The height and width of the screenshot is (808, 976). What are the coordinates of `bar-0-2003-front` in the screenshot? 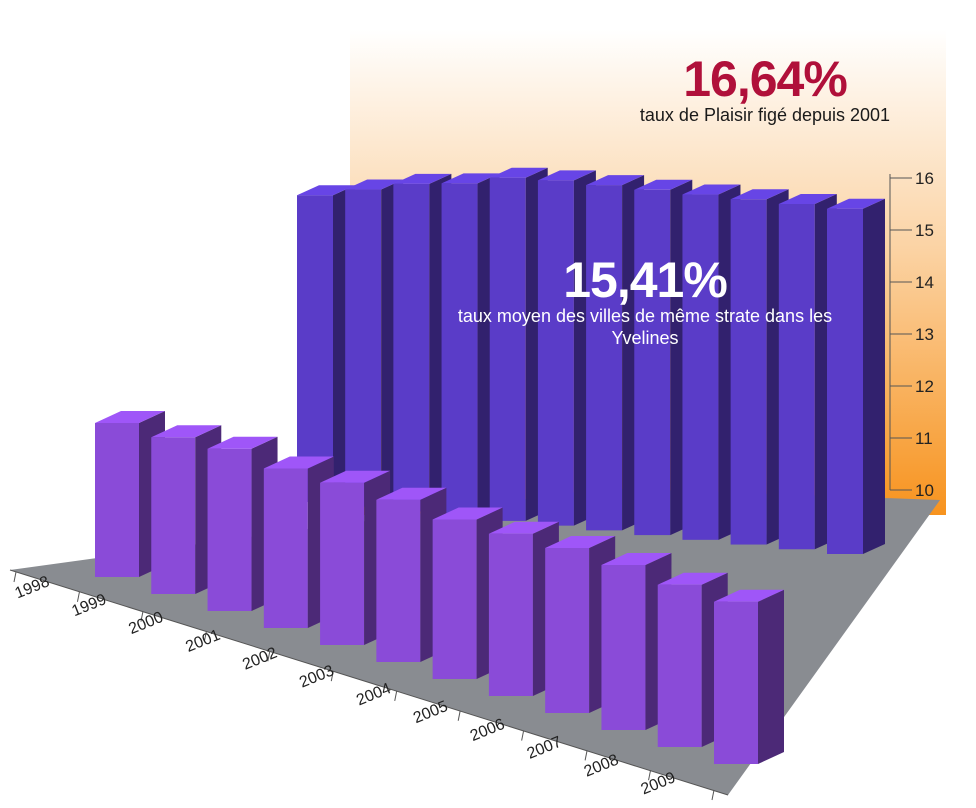 It's located at (398, 580).